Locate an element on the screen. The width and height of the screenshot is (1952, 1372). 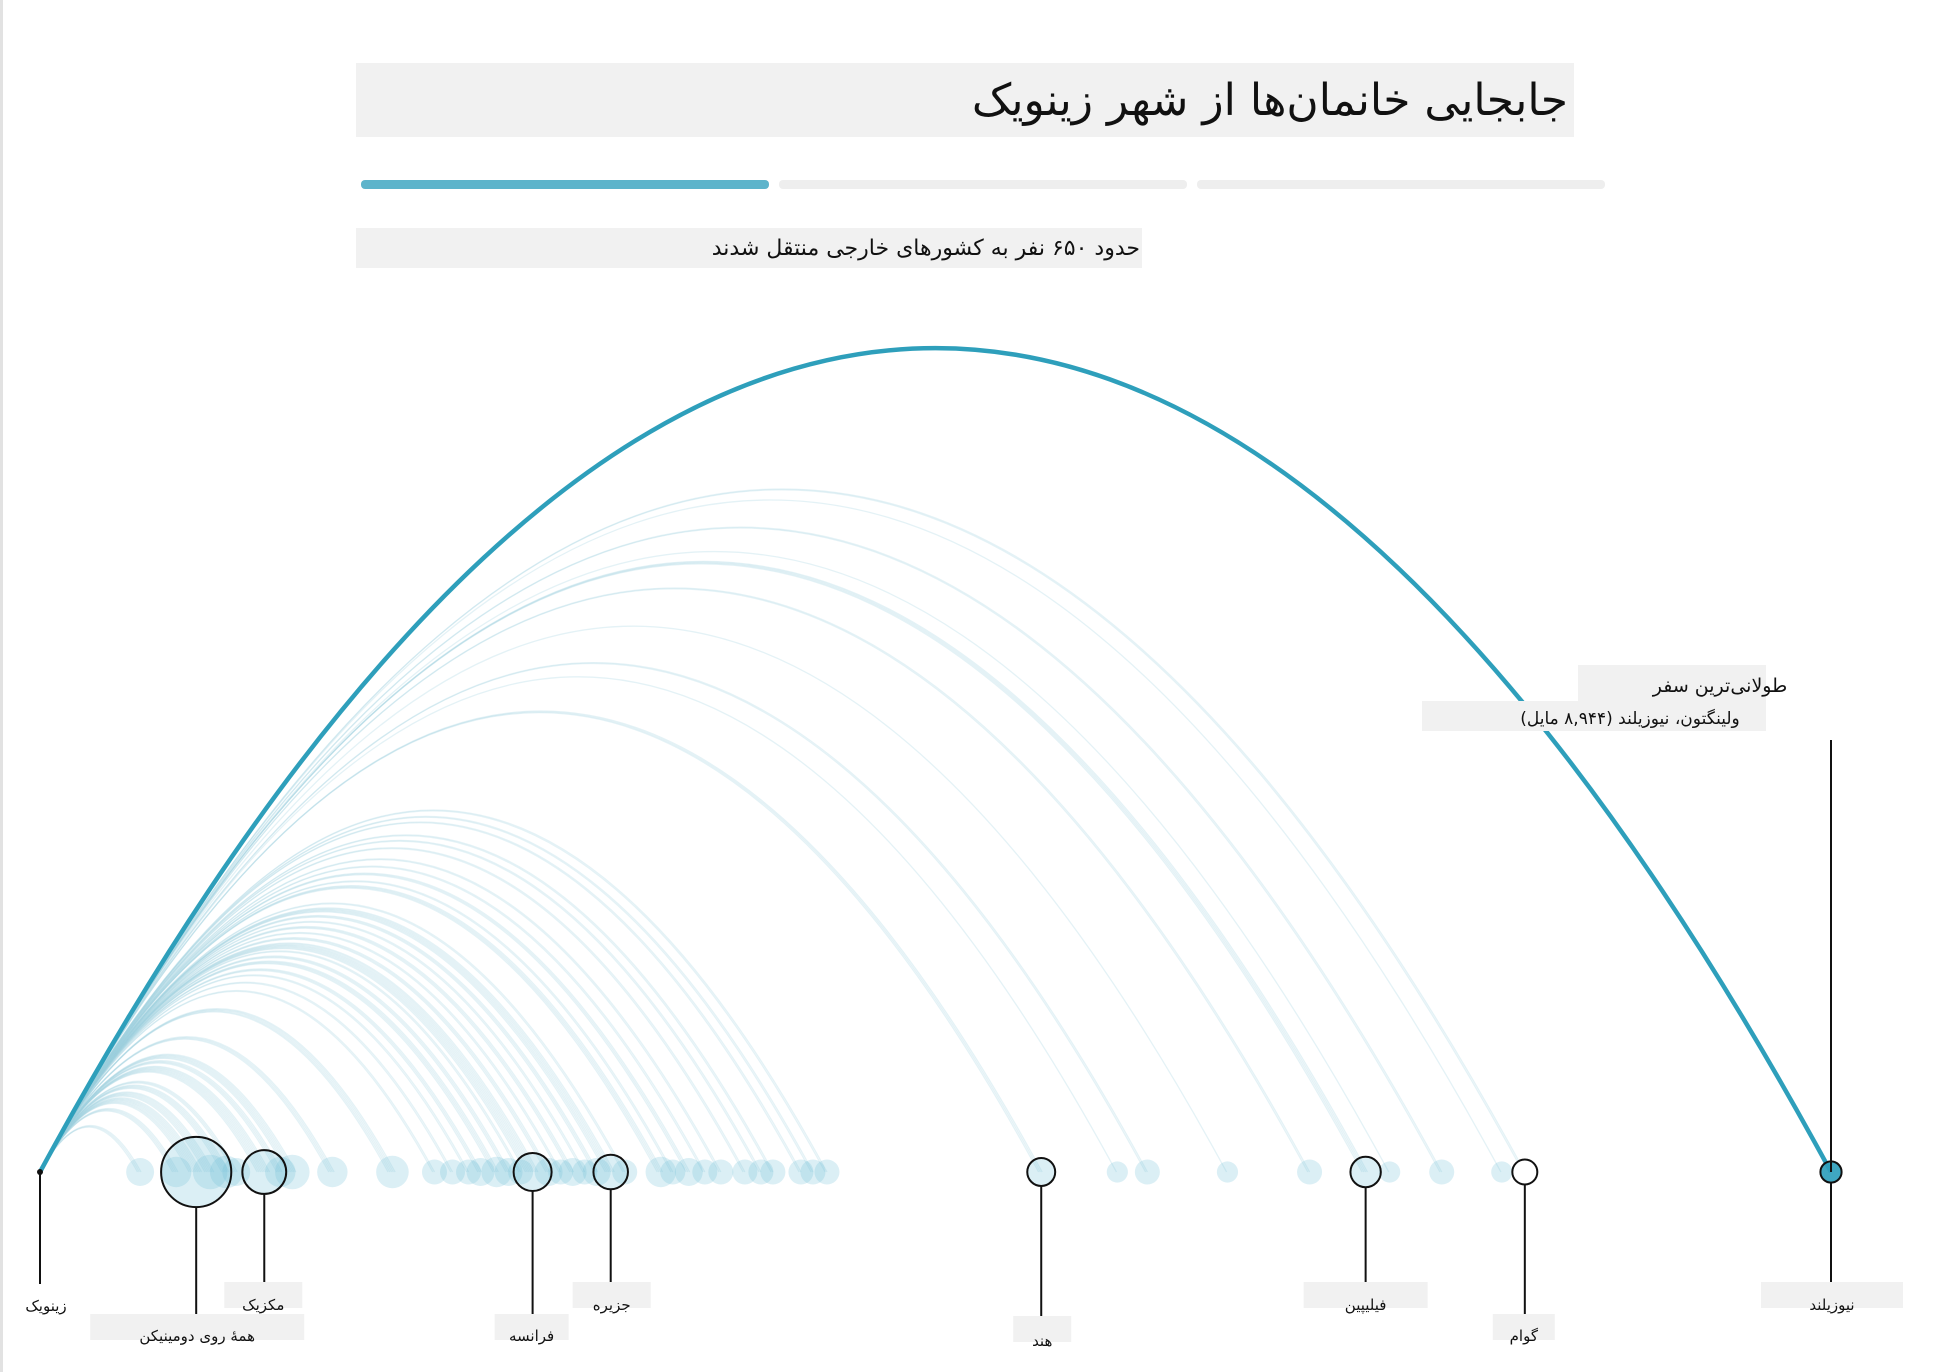
title-box: جابجایی خانمان‌ها از شهر زینویک is located at coordinates (965, 100).